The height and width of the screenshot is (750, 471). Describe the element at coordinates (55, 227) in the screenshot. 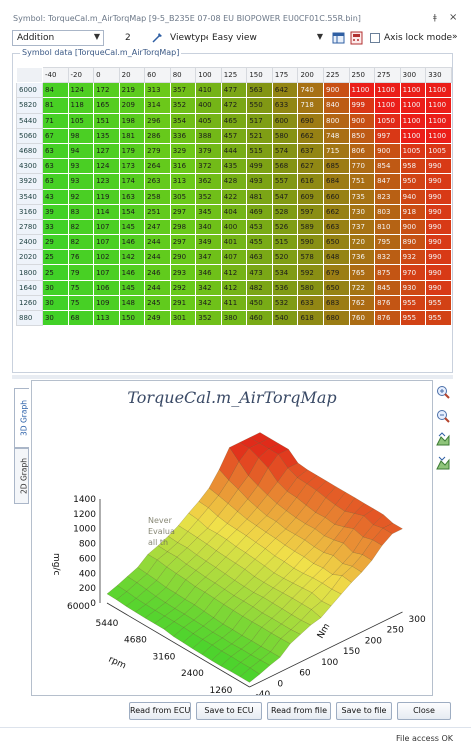

I see `table-cell: 33` at that location.